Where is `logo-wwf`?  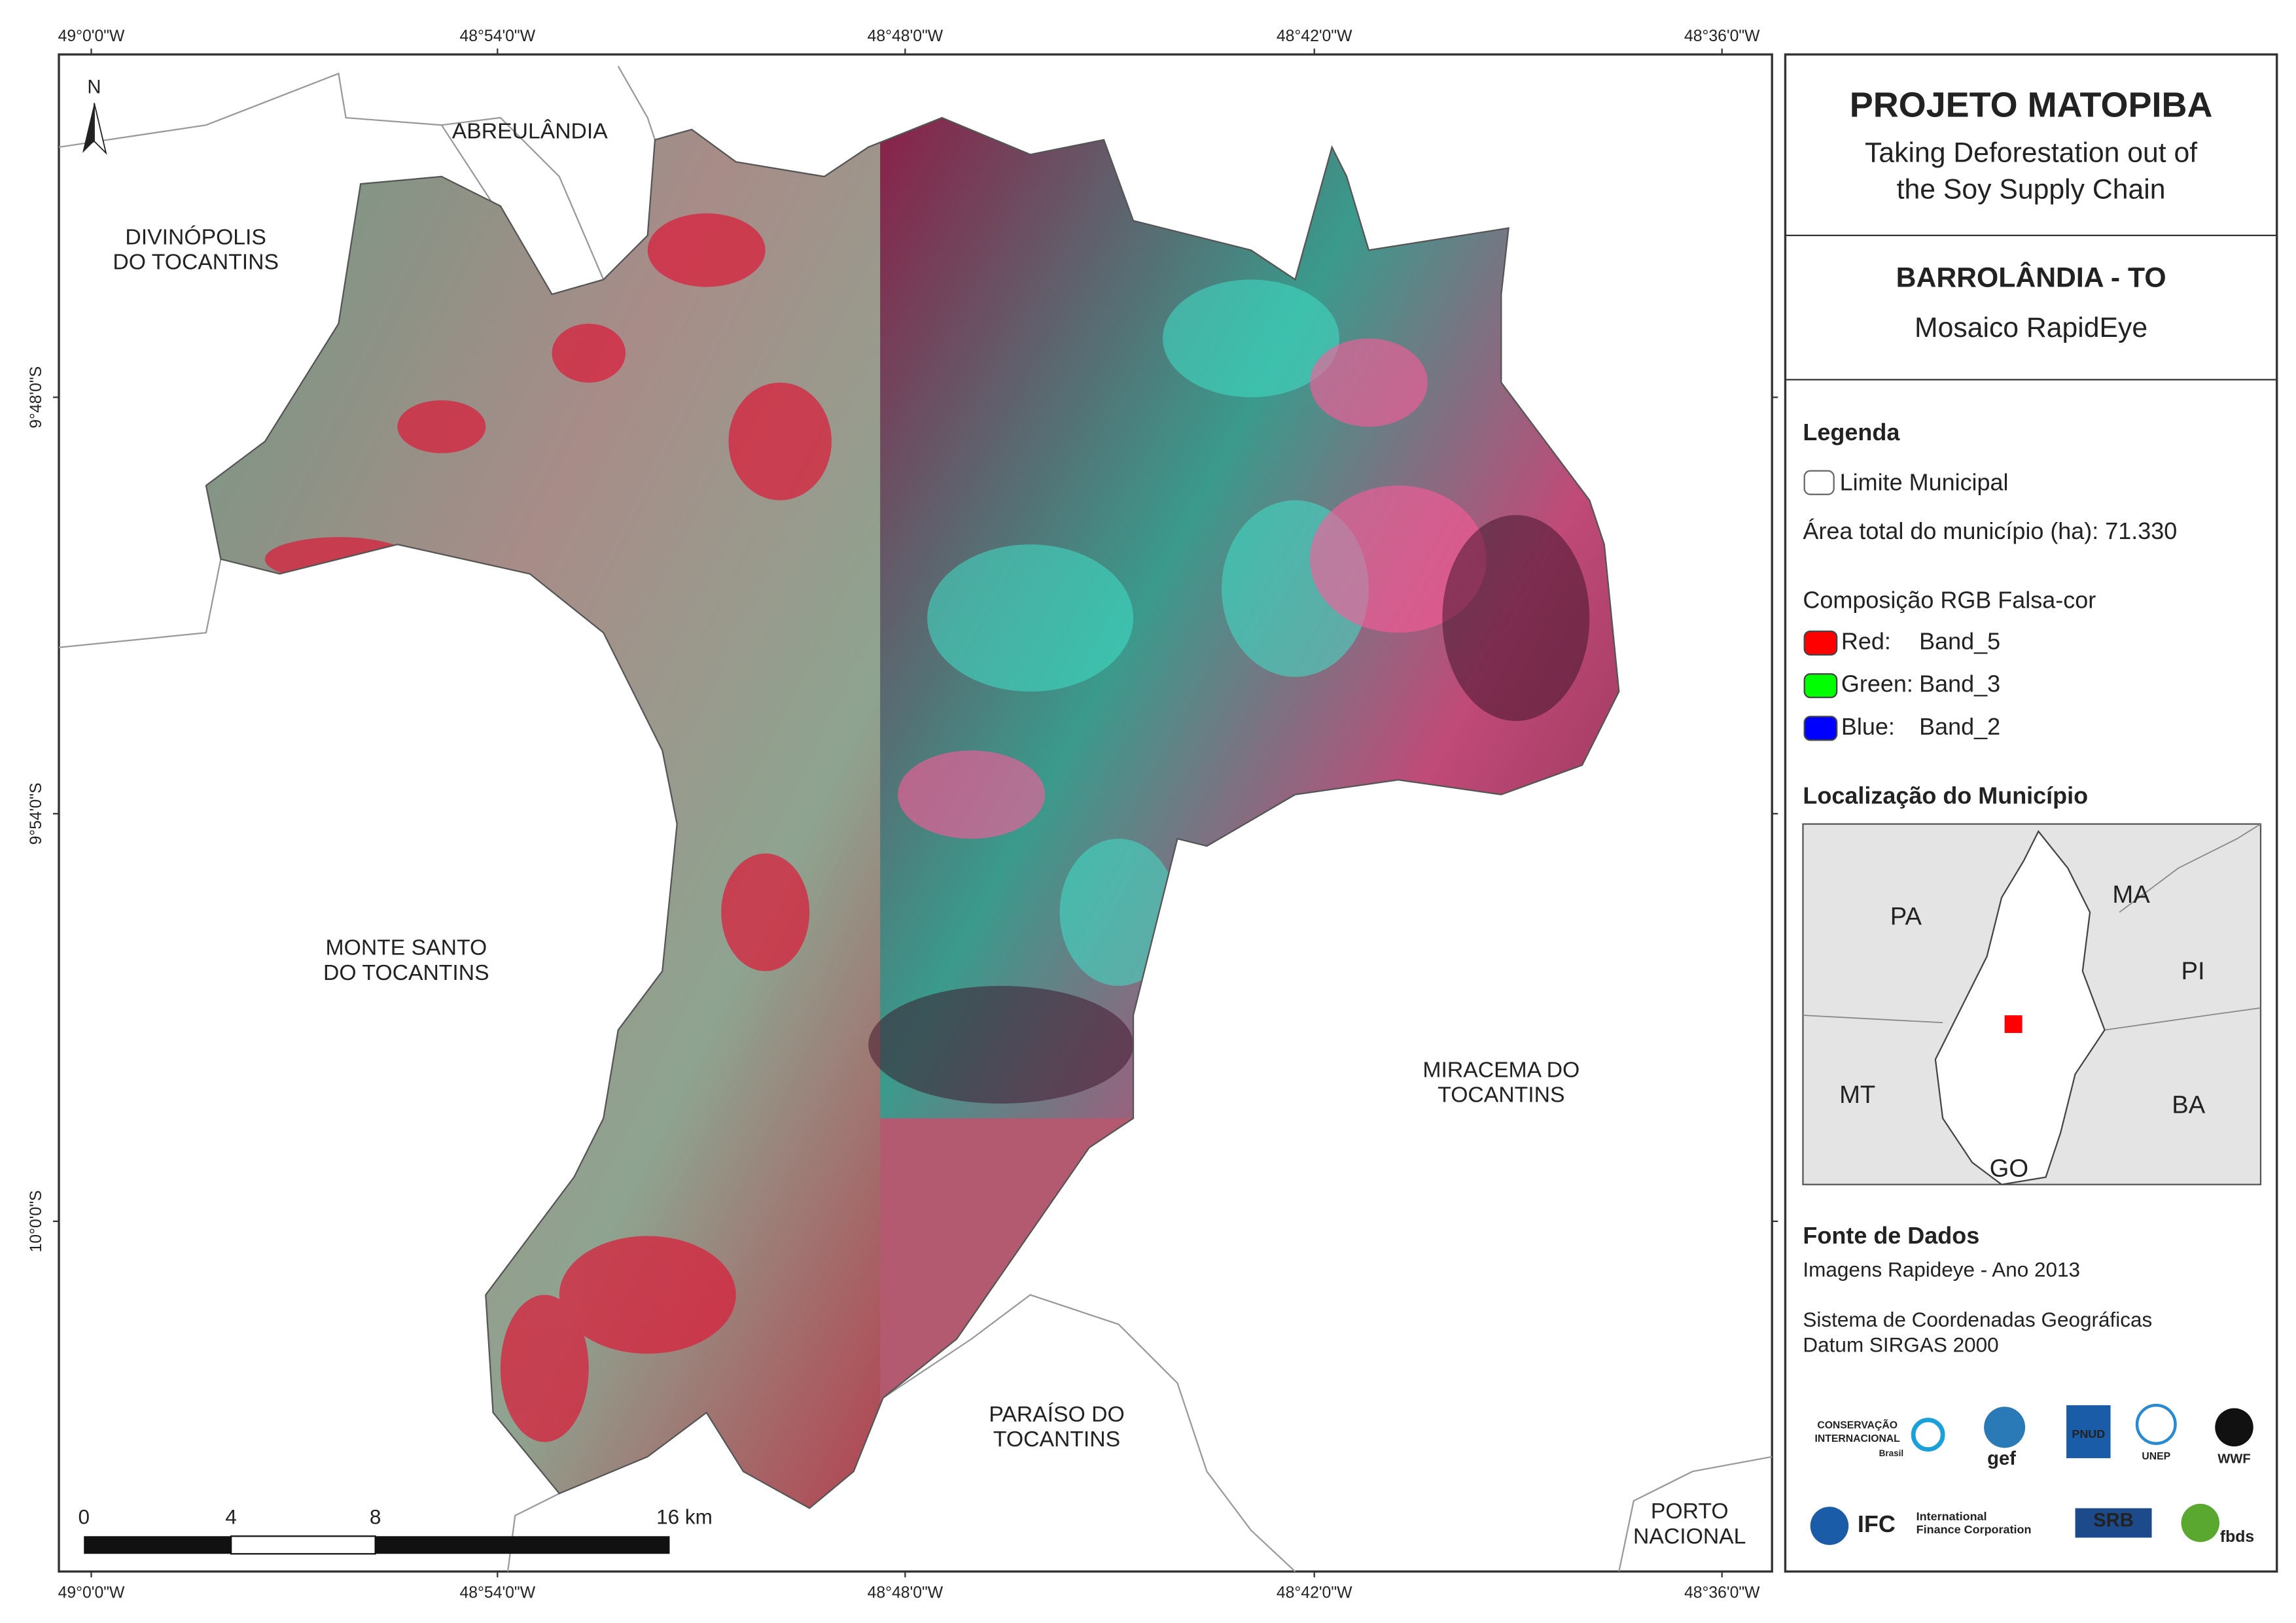 logo-wwf is located at coordinates (2234, 1428).